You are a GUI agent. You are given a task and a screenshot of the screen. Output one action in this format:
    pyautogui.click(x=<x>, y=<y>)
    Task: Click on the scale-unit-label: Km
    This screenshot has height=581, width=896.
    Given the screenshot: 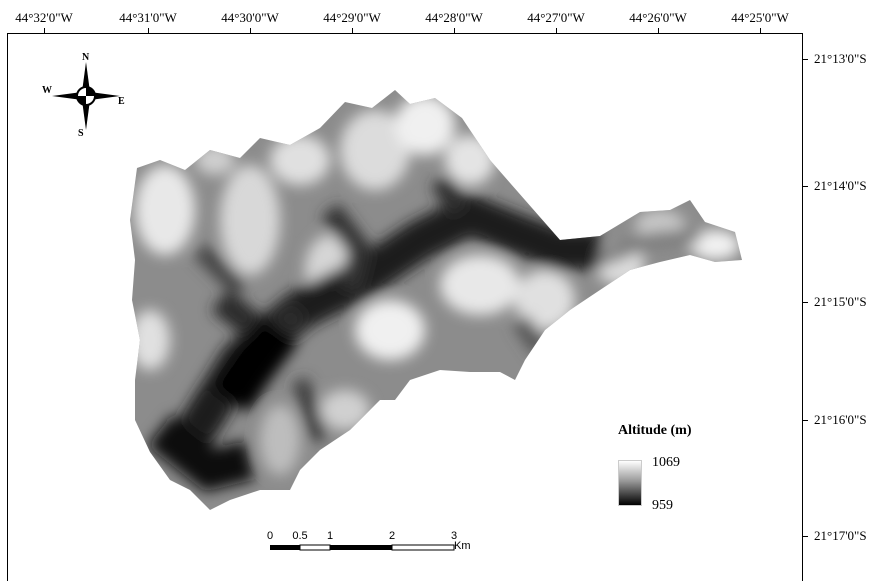 What is the action you would take?
    pyautogui.click(x=462, y=546)
    